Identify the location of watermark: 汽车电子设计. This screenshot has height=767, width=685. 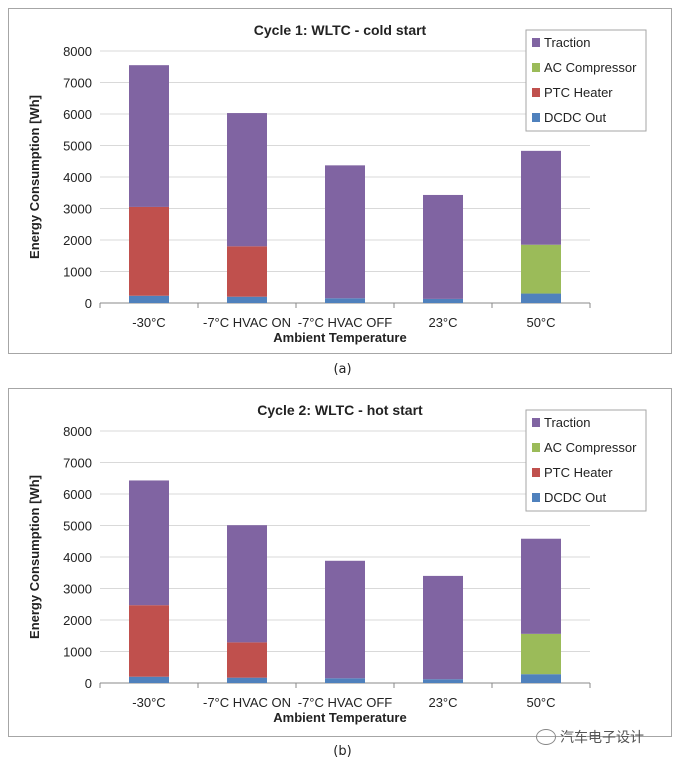
(590, 737).